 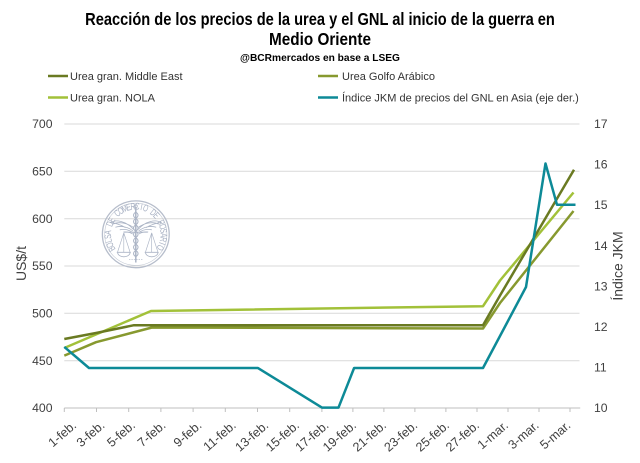 I want to click on svg-text: 11, so click(x=600, y=368).